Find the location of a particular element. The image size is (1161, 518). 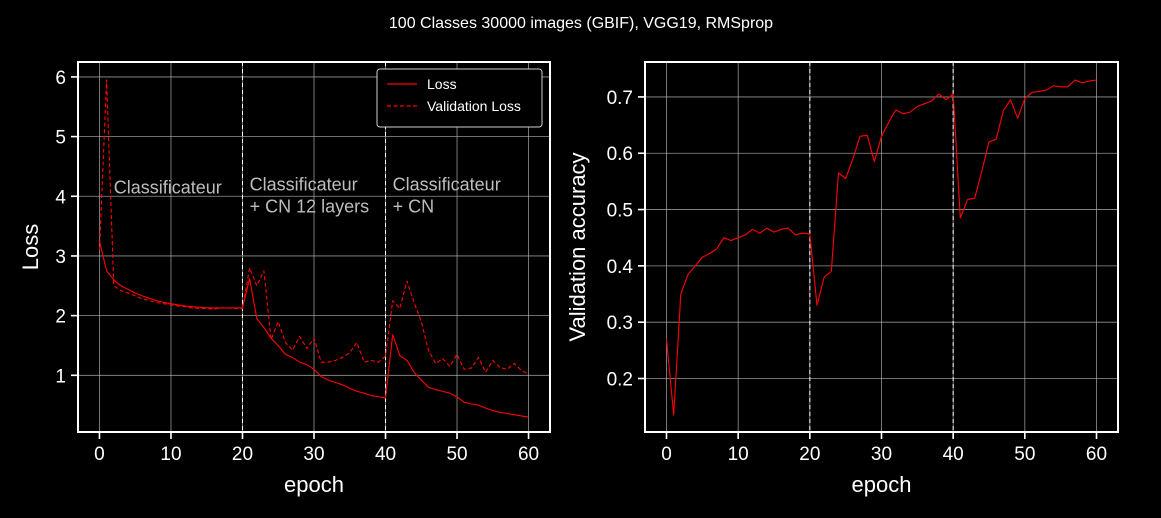

y-axis-label: Loss is located at coordinates (30, 247).